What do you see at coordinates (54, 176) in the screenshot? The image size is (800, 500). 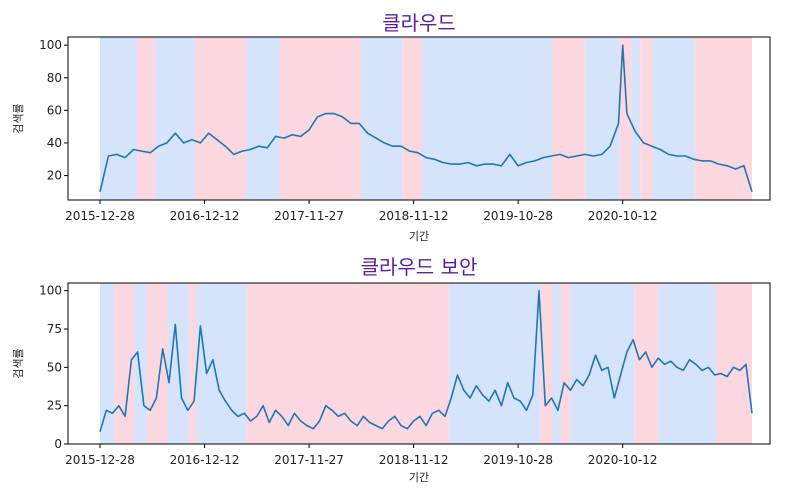 I see `y-tick-label: 20` at bounding box center [54, 176].